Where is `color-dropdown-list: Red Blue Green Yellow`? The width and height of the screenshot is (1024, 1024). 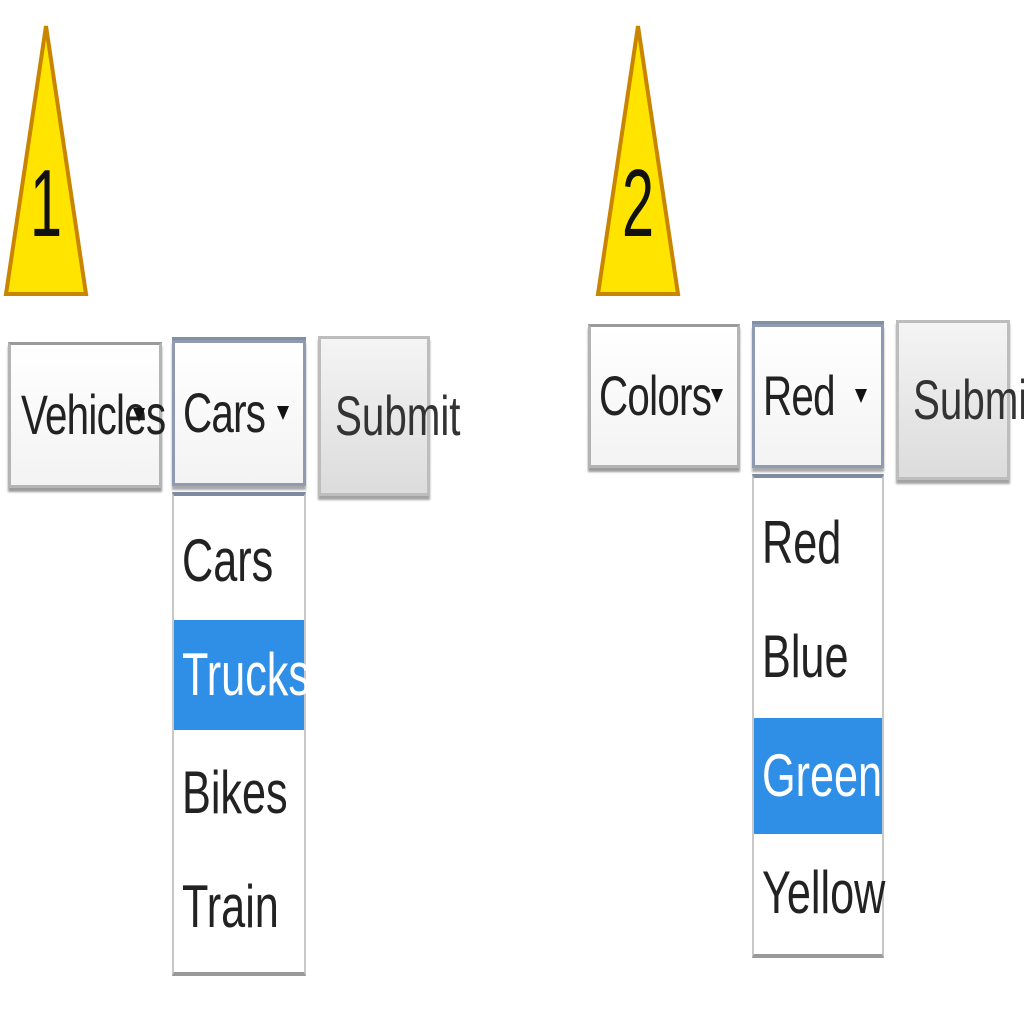 color-dropdown-list: Red Blue Green Yellow is located at coordinates (819, 716).